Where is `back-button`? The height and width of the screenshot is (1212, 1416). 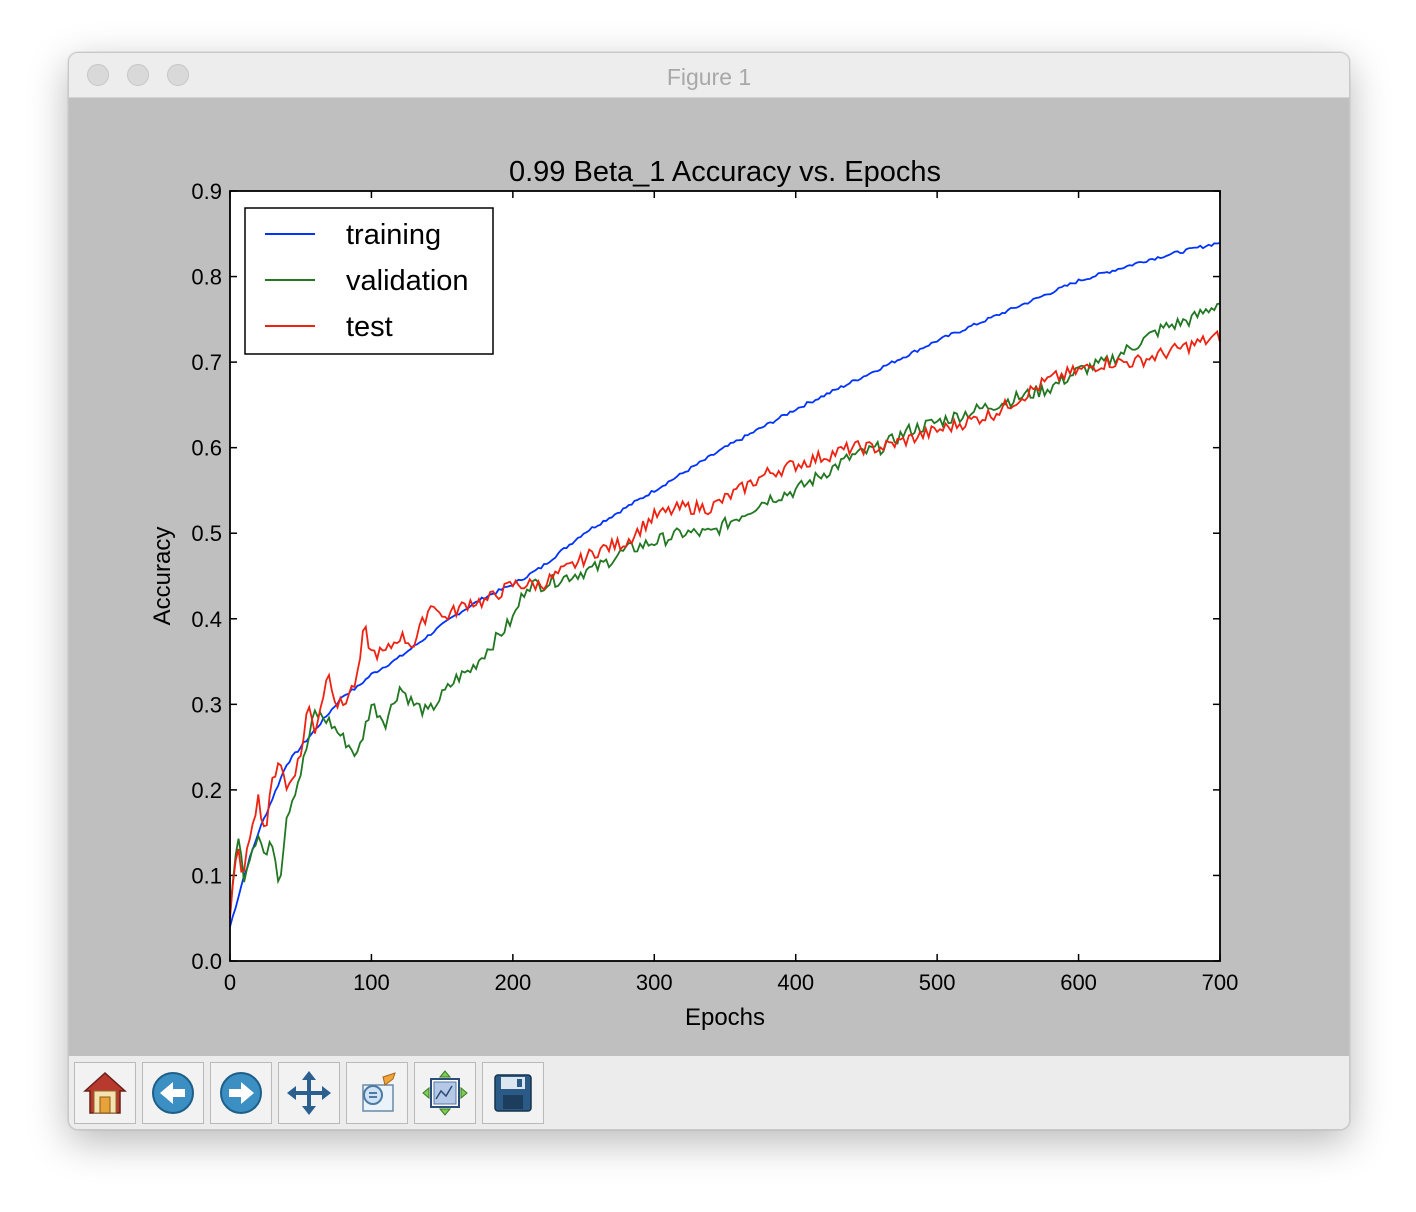 back-button is located at coordinates (173, 1093).